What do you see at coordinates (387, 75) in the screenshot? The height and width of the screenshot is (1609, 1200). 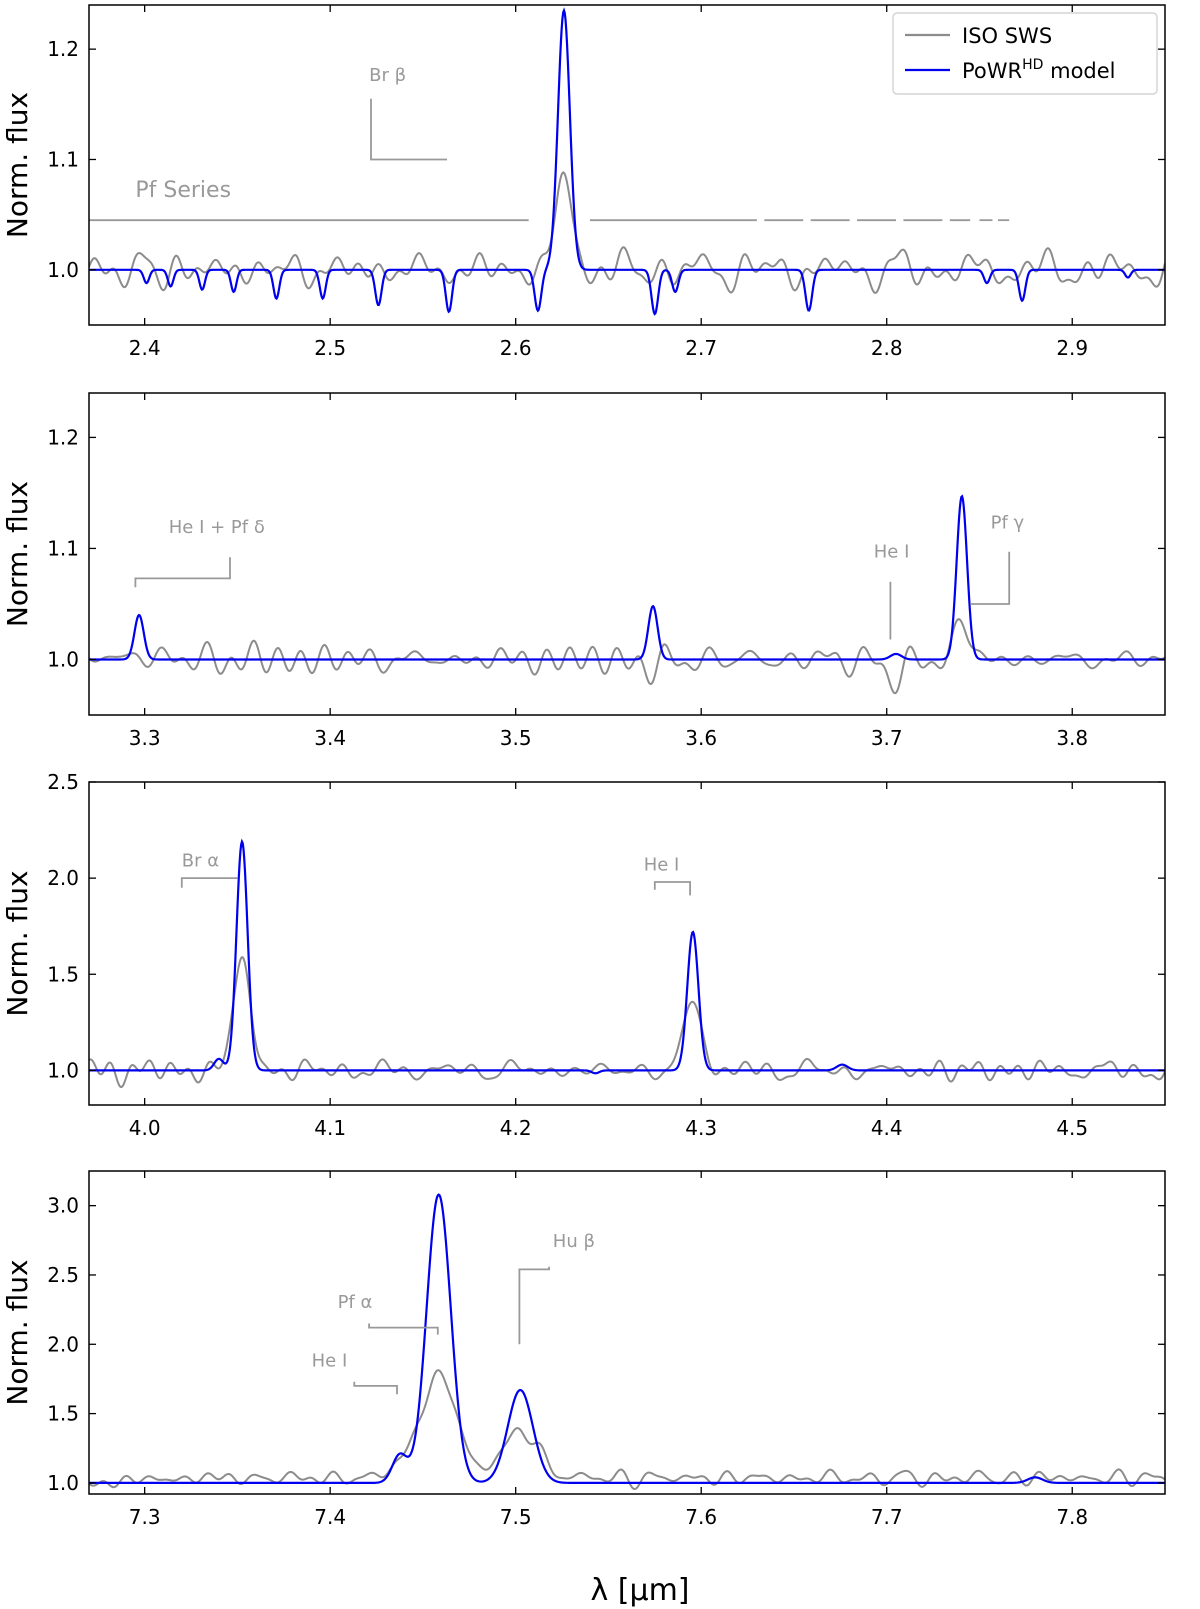 I see `annotation-label: Br β` at bounding box center [387, 75].